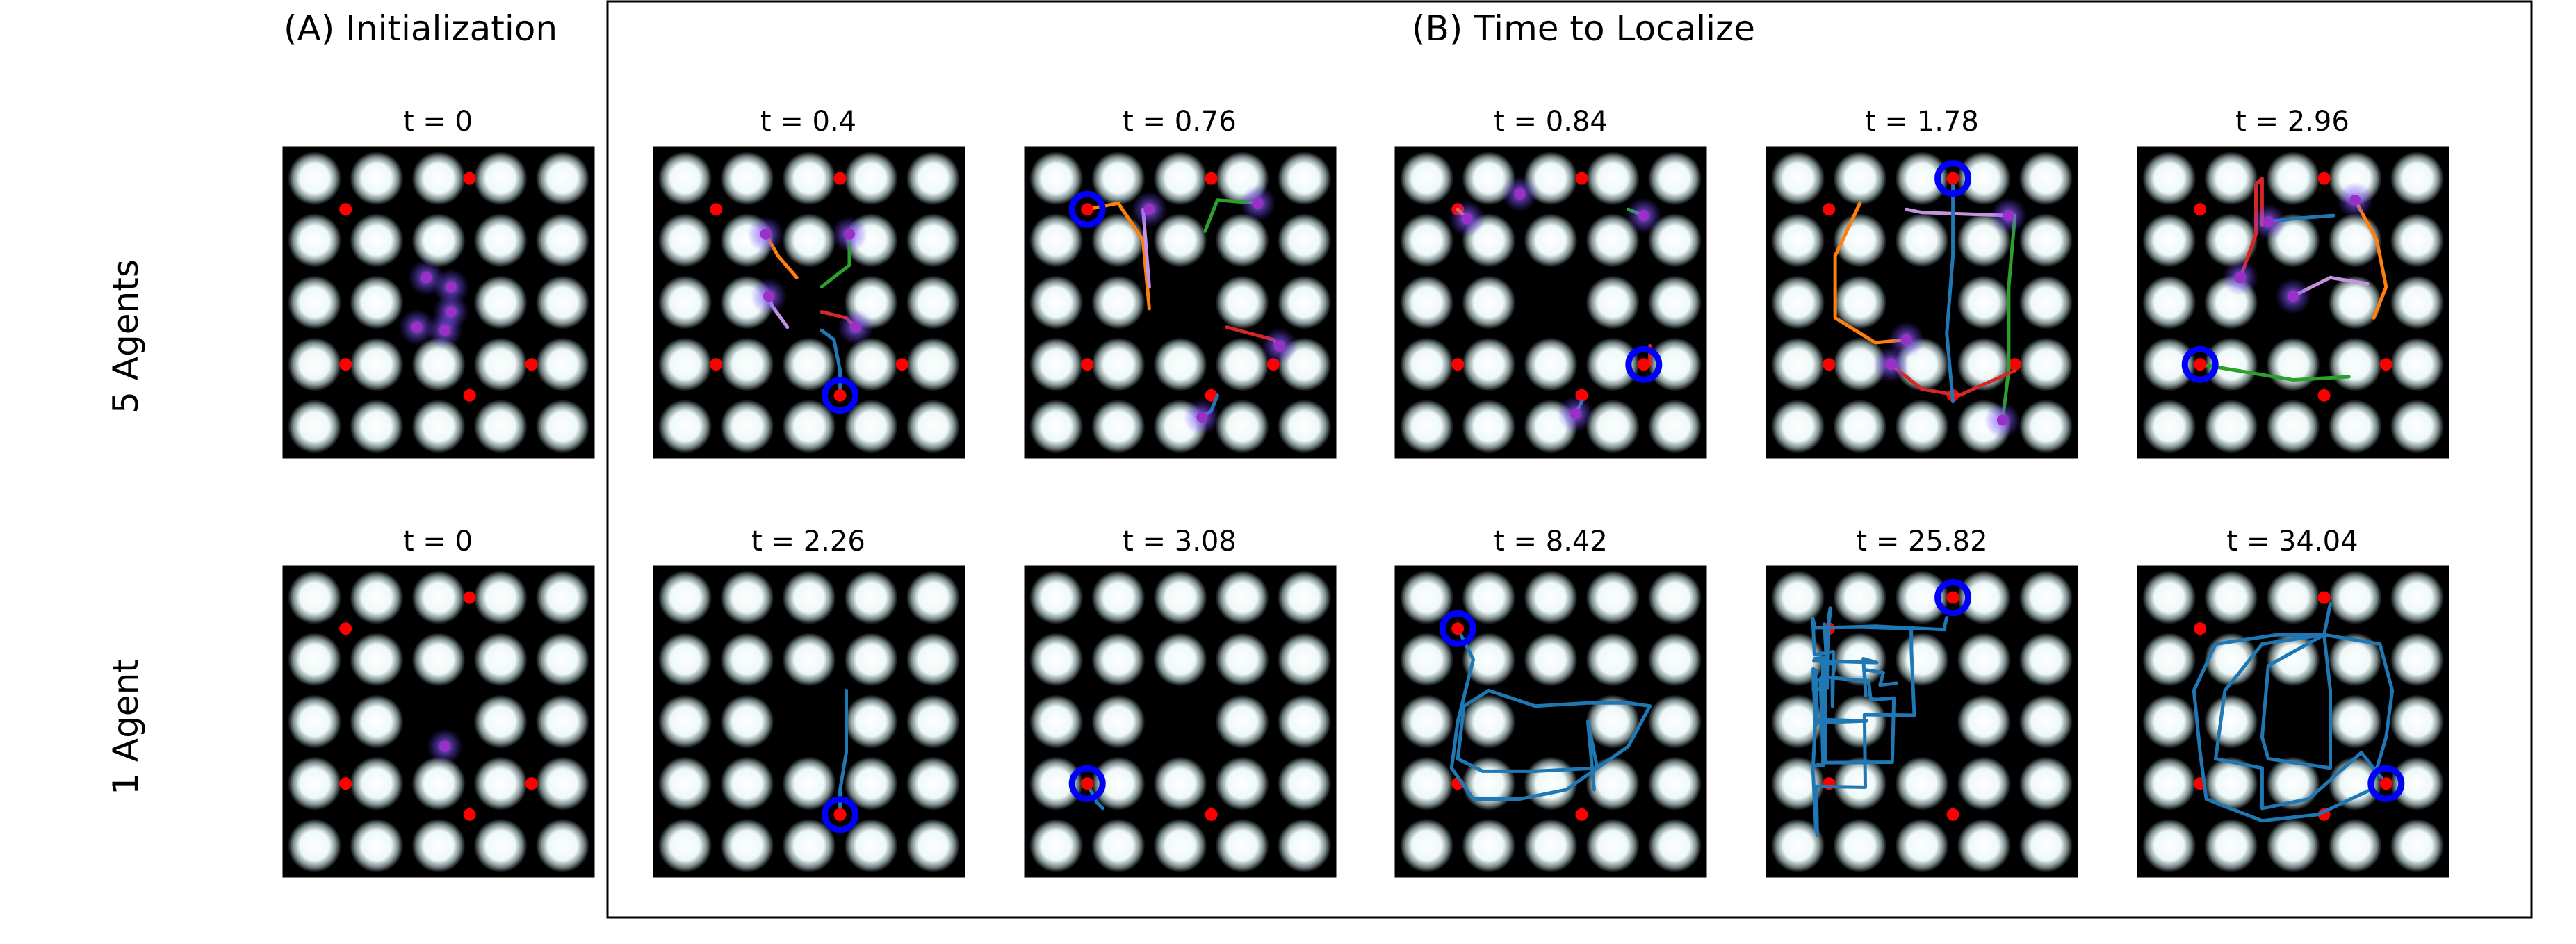 This screenshot has height=944, width=2576. I want to click on panel-title: t = 2.26, so click(808, 542).